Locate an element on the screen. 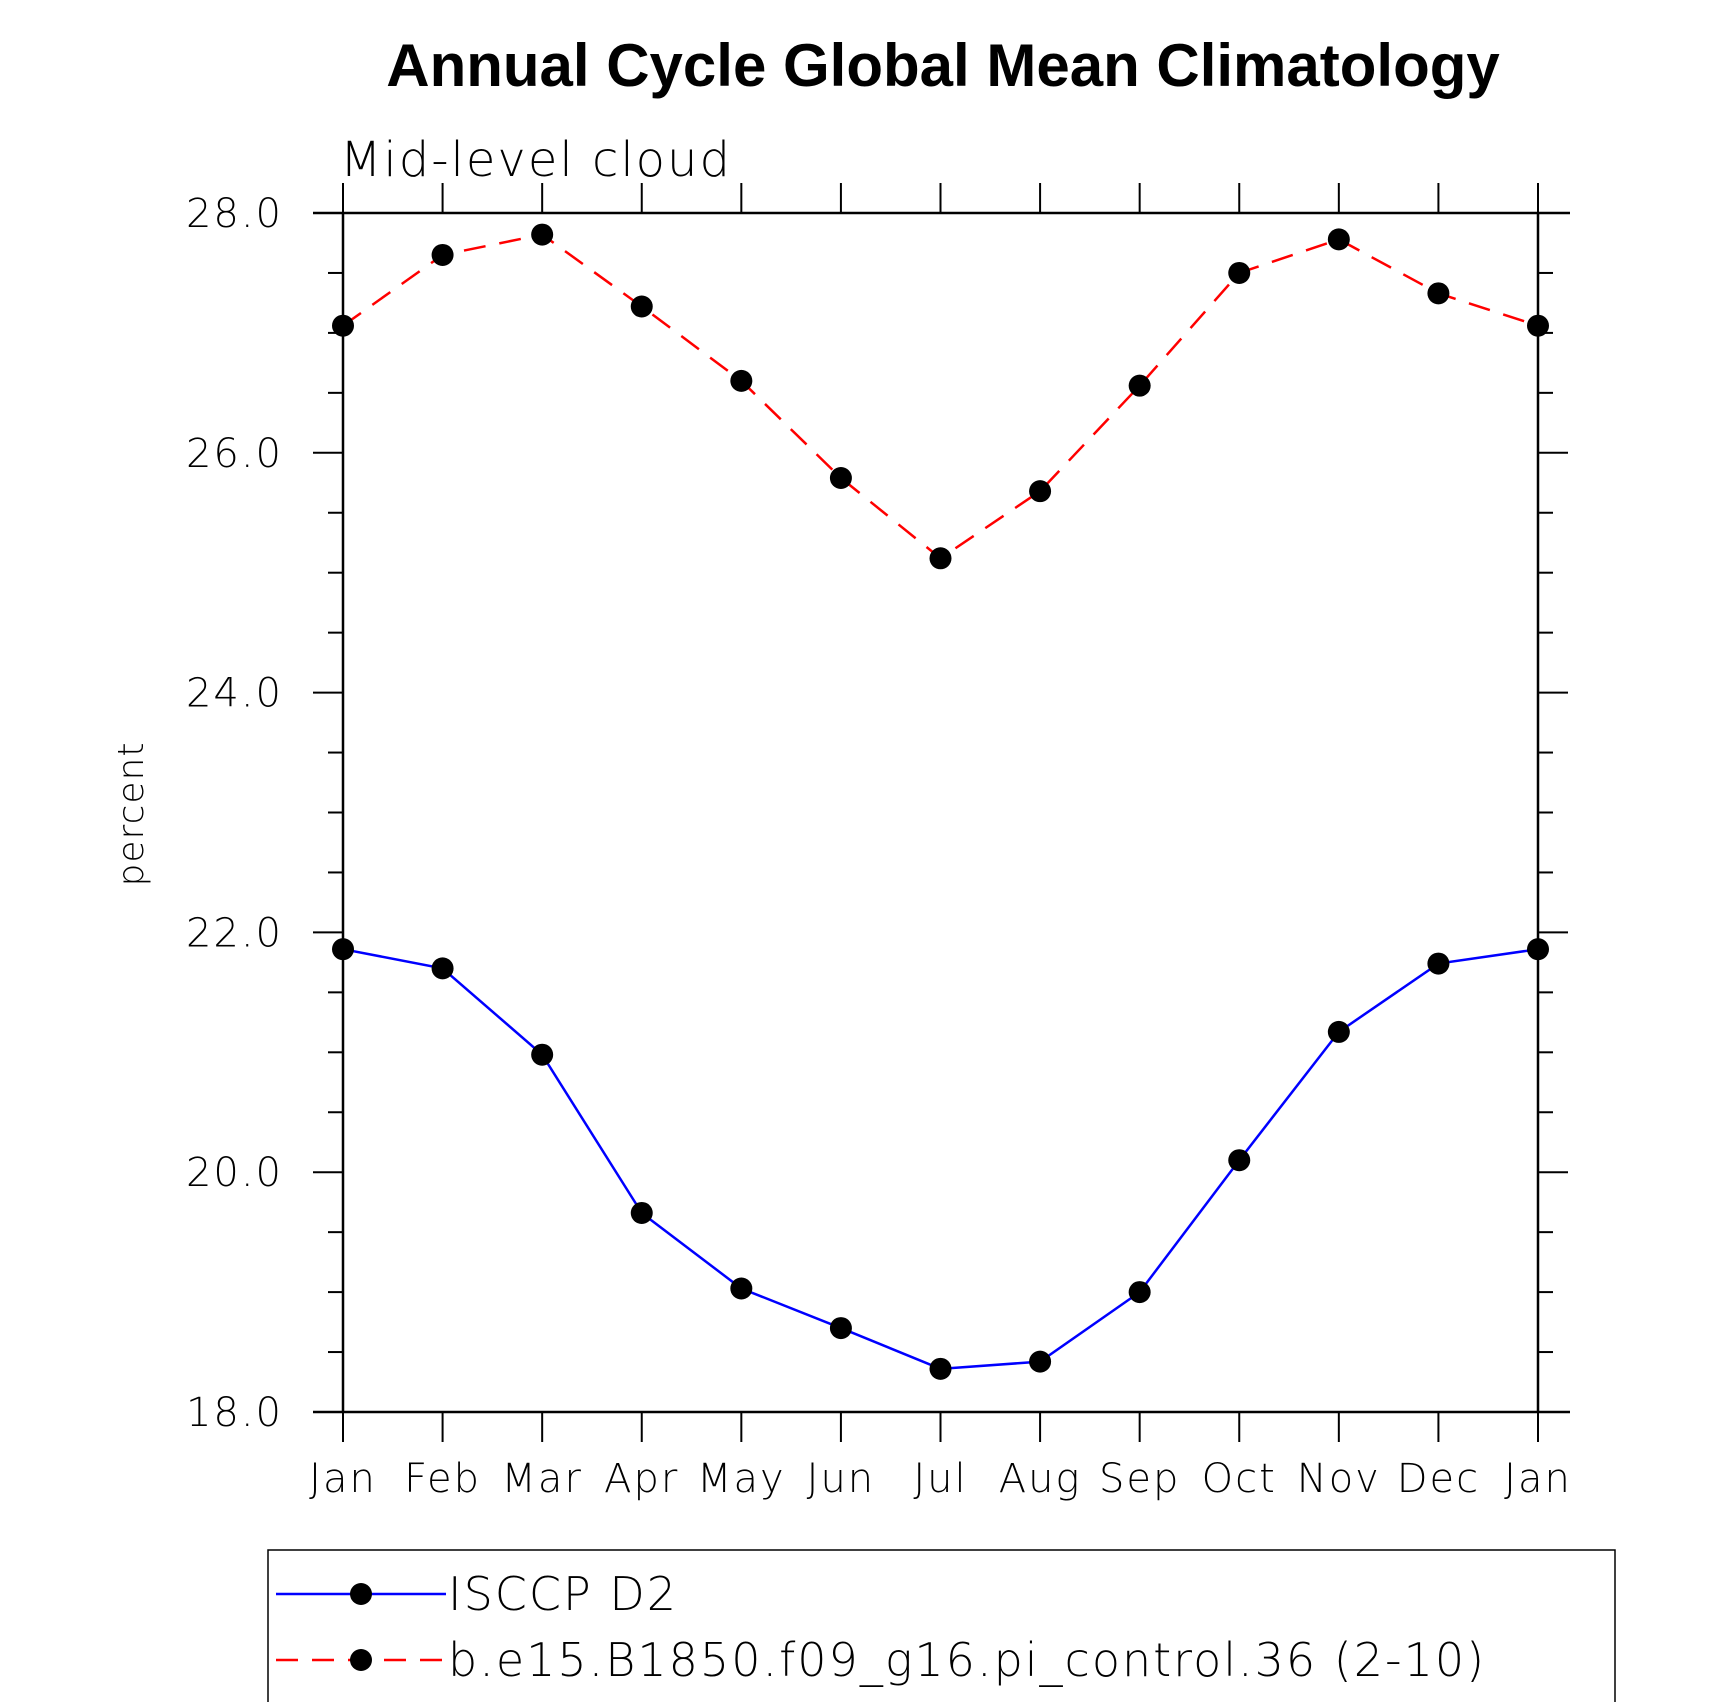 The width and height of the screenshot is (1710, 1702). x-tick-label: Dec is located at coordinates (1438, 1479).